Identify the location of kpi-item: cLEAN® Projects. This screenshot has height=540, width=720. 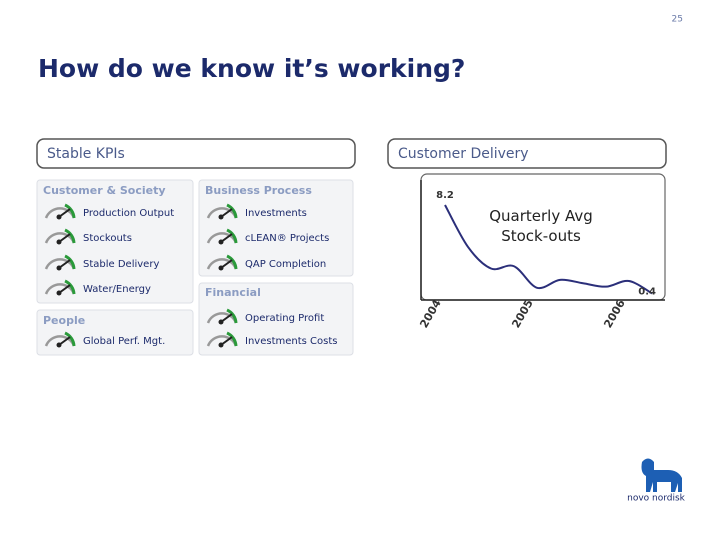
(287, 238).